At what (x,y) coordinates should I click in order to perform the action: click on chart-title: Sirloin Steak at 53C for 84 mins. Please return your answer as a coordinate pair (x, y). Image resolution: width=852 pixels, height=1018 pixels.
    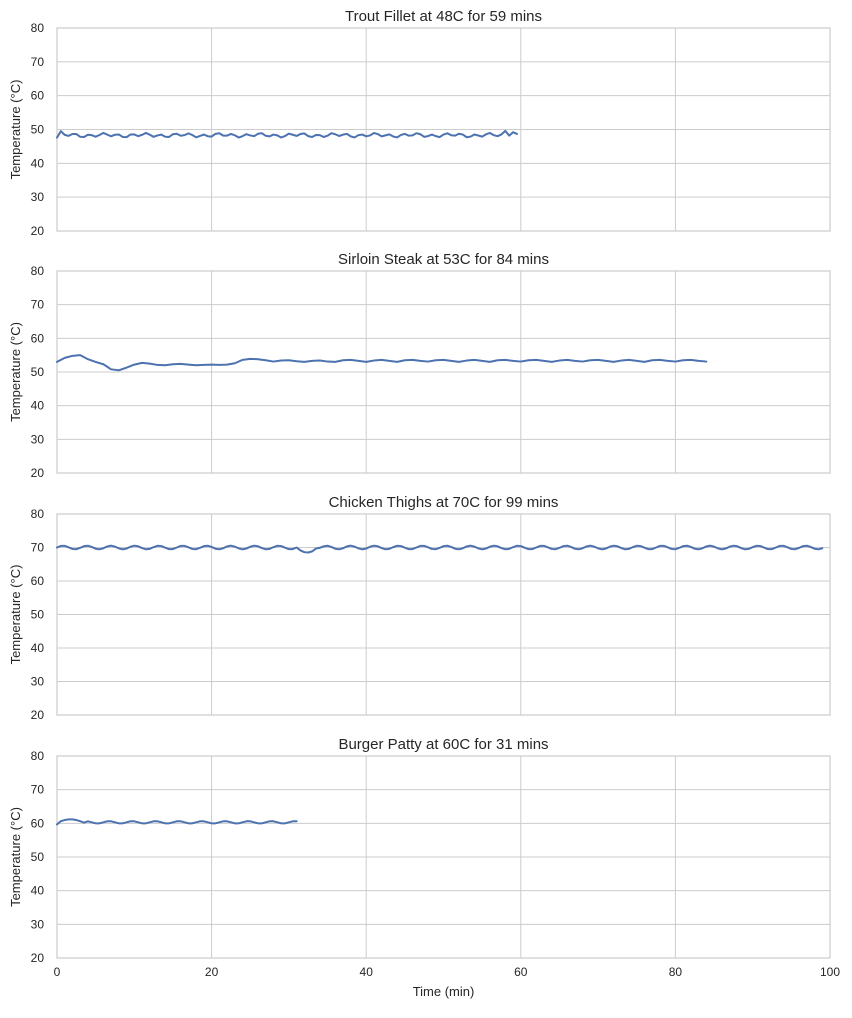
    Looking at the image, I should click on (443, 259).